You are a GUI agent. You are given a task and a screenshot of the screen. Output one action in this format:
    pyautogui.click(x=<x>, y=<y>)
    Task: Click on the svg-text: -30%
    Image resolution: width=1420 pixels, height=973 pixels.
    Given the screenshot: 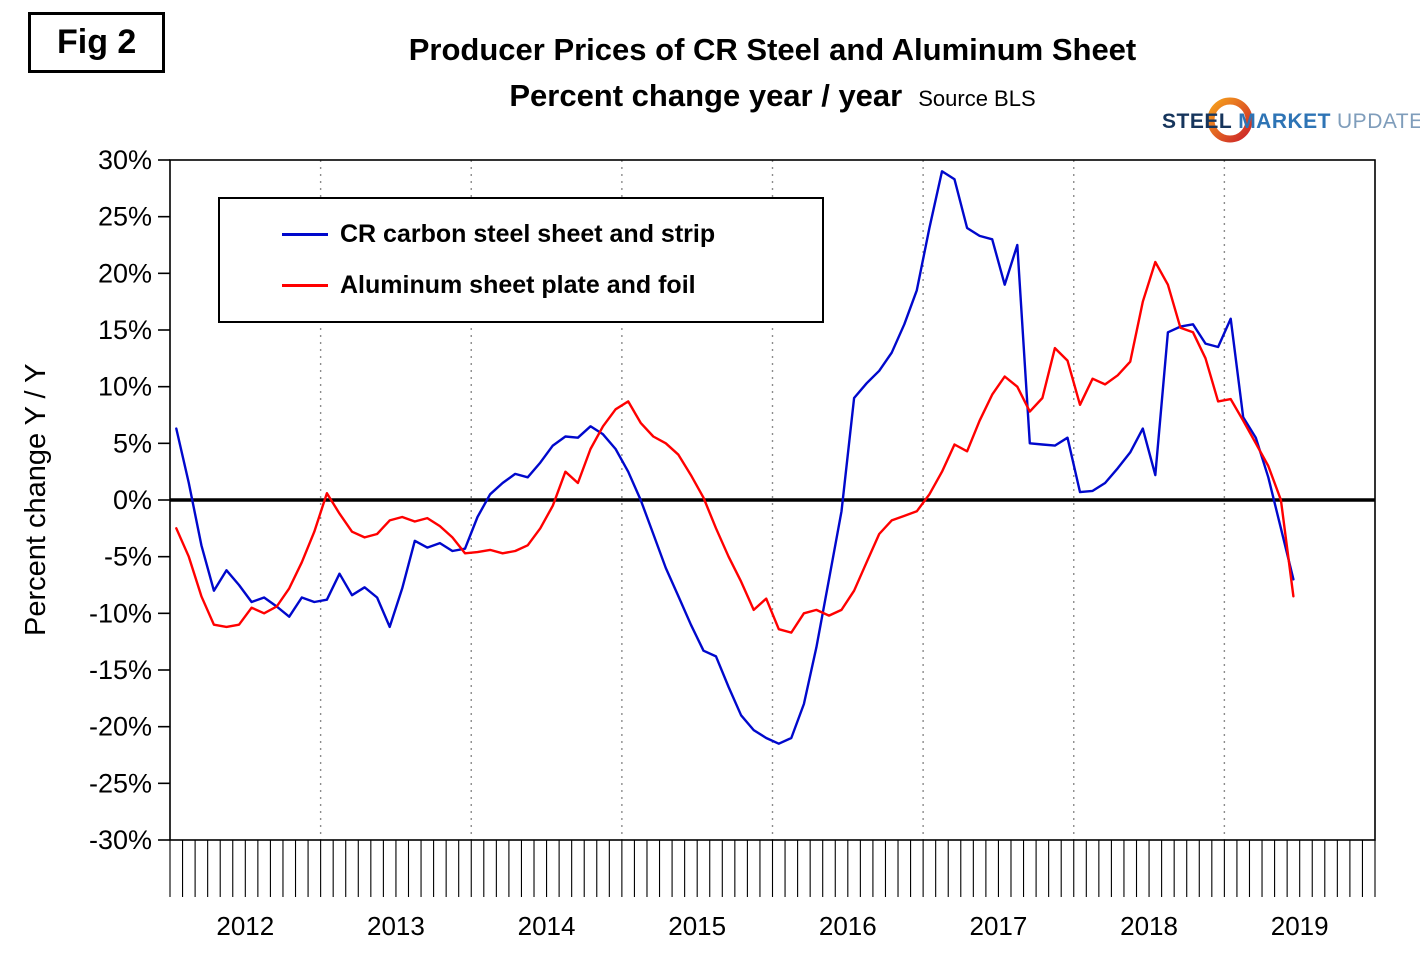 What is the action you would take?
    pyautogui.click(x=120, y=840)
    